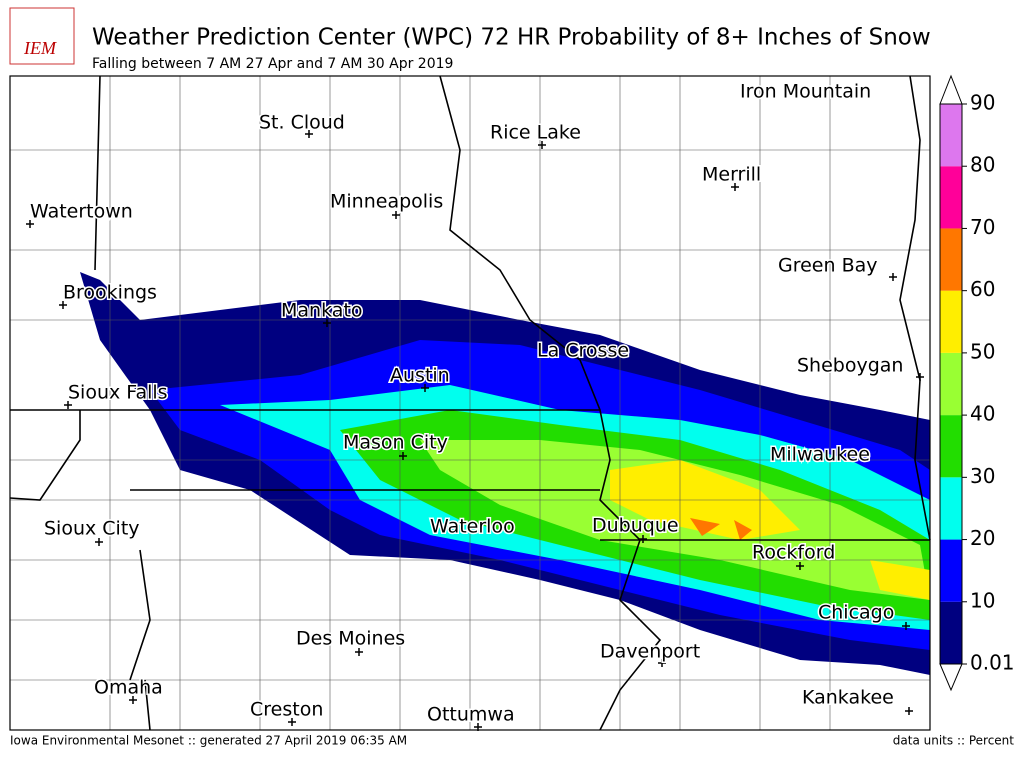  I want to click on colorbar-tick-label: 70, so click(982, 227).